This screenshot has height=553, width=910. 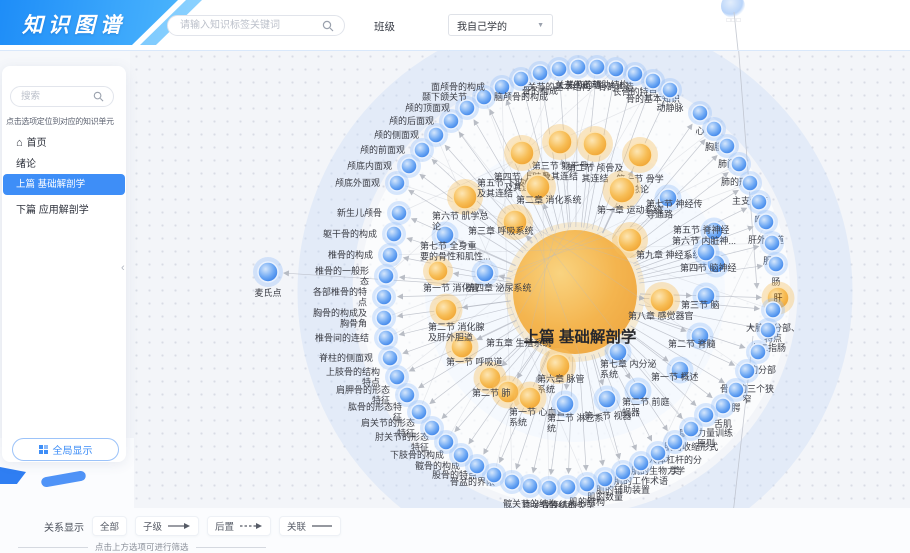 I want to click on center-node, so click(x=575, y=292).